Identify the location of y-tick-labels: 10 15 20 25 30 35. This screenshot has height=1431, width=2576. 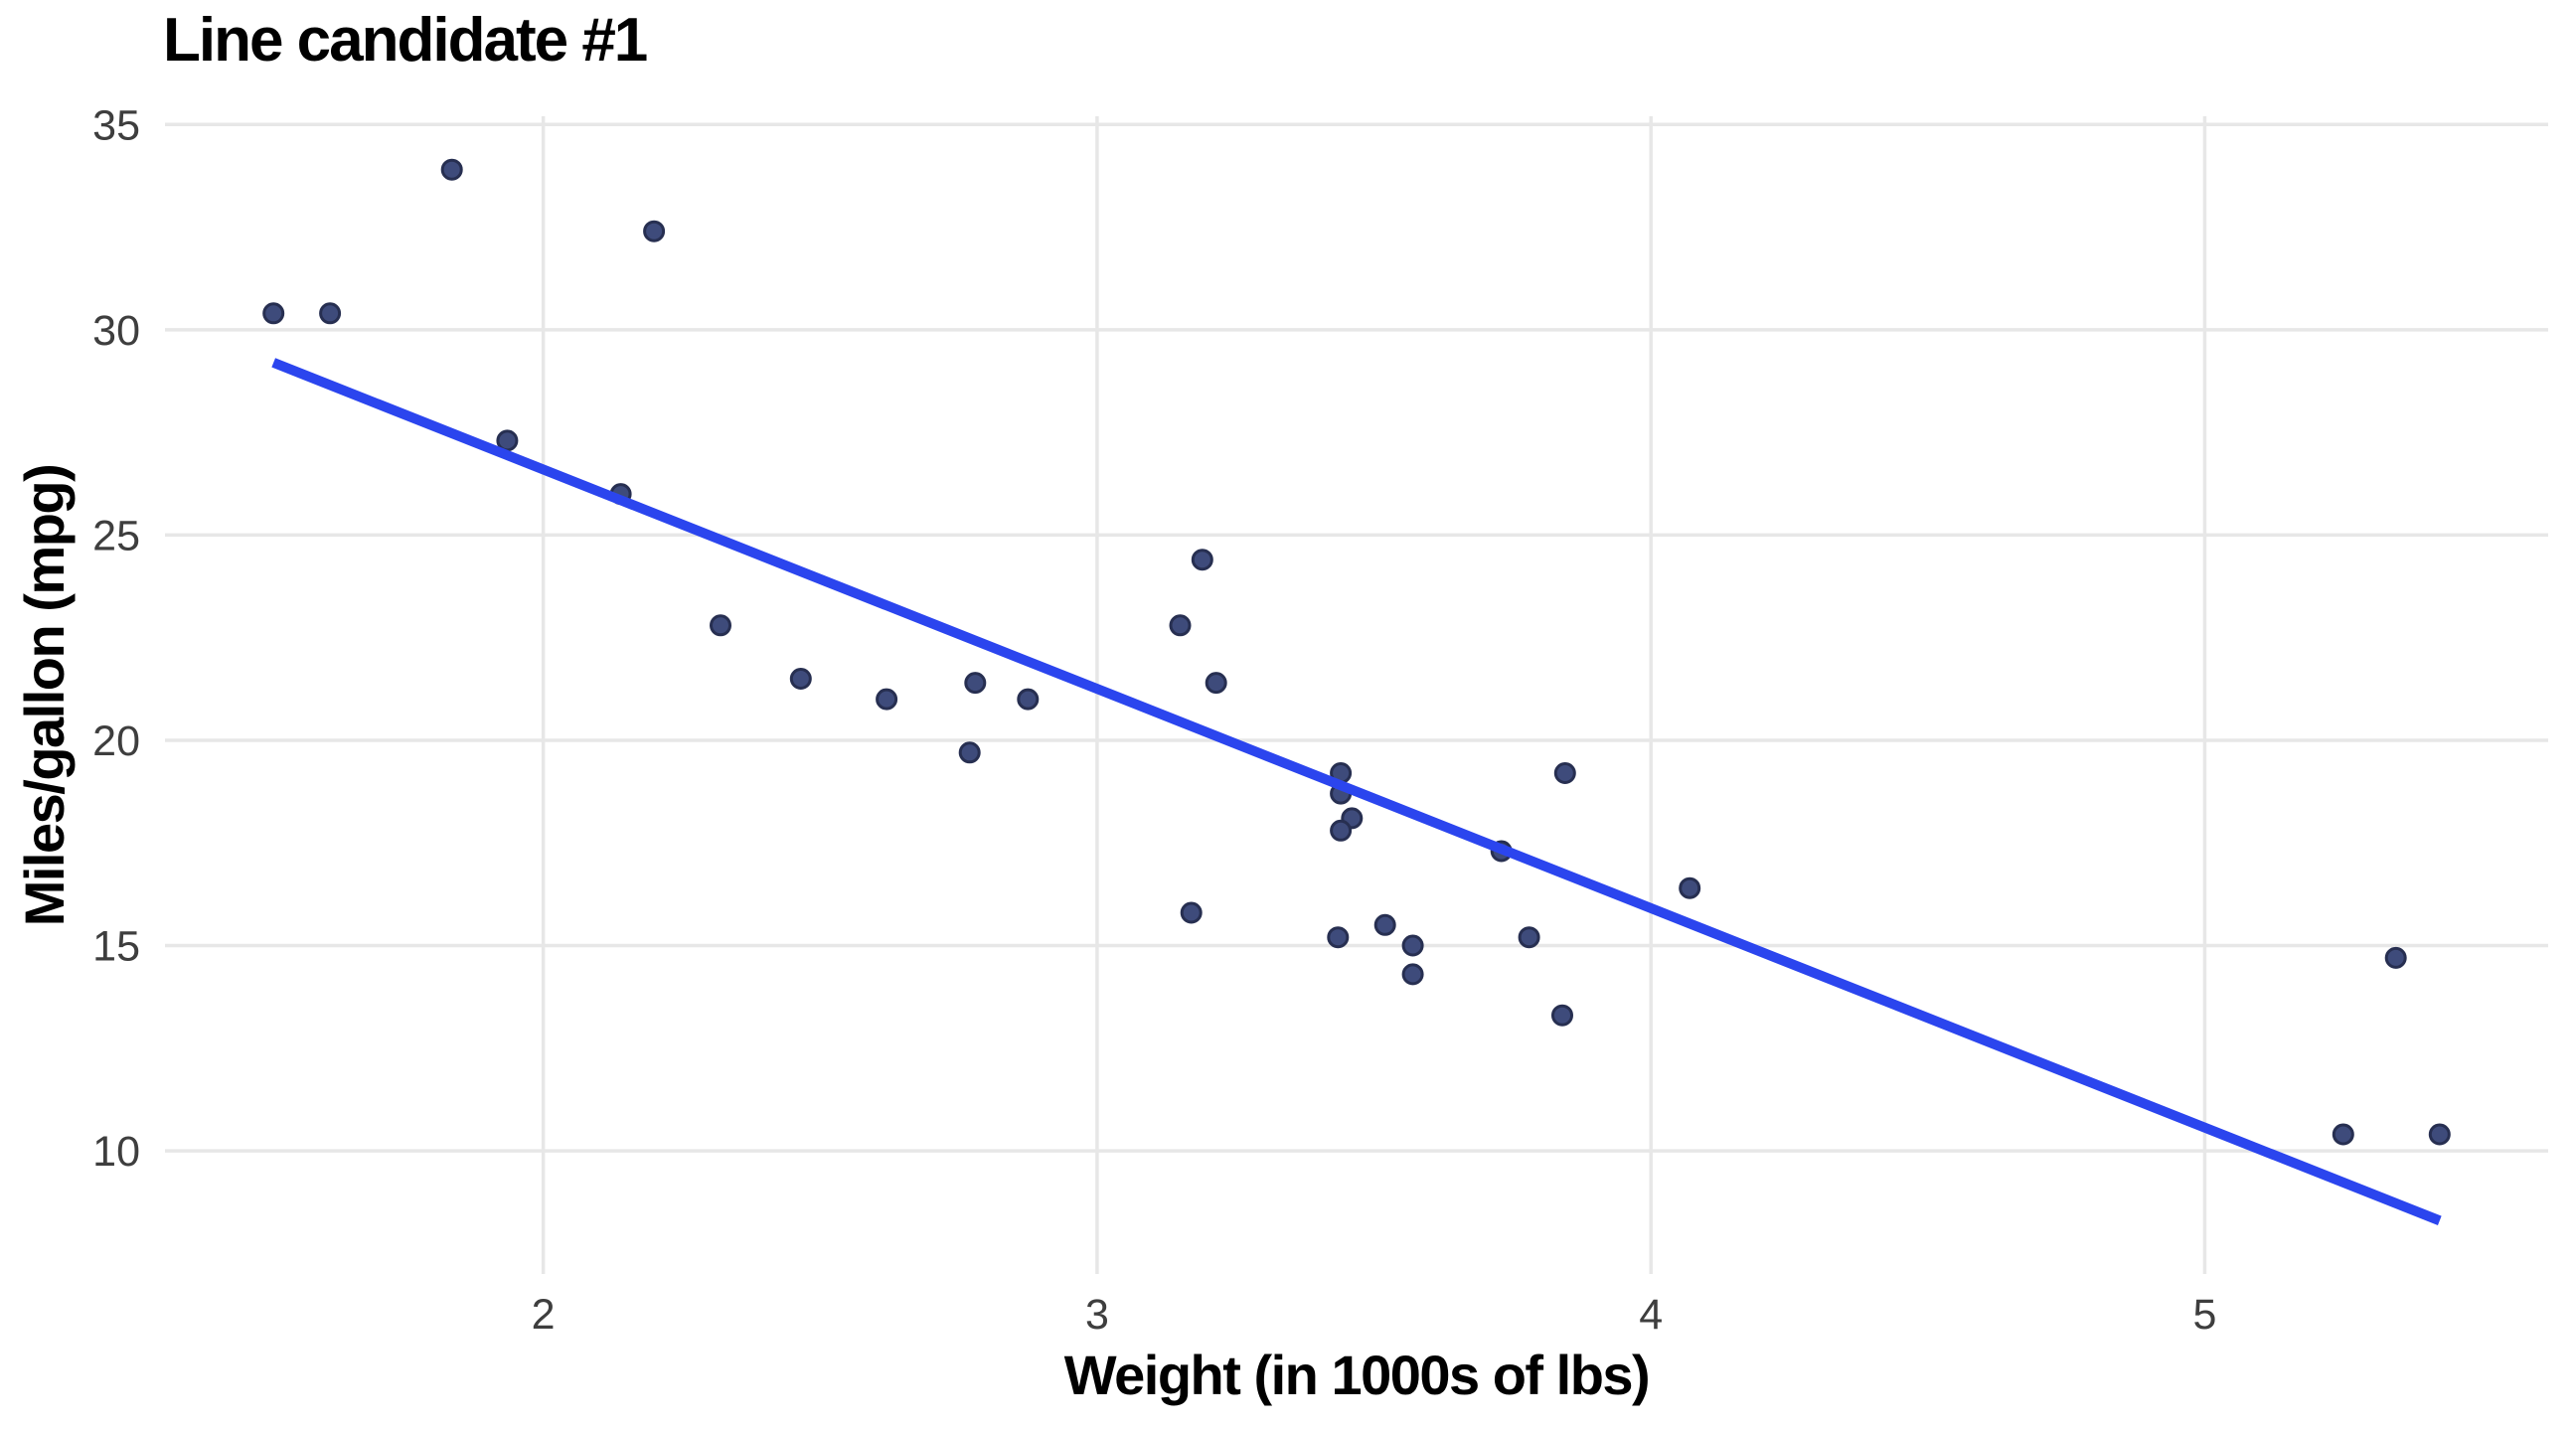
(116, 638).